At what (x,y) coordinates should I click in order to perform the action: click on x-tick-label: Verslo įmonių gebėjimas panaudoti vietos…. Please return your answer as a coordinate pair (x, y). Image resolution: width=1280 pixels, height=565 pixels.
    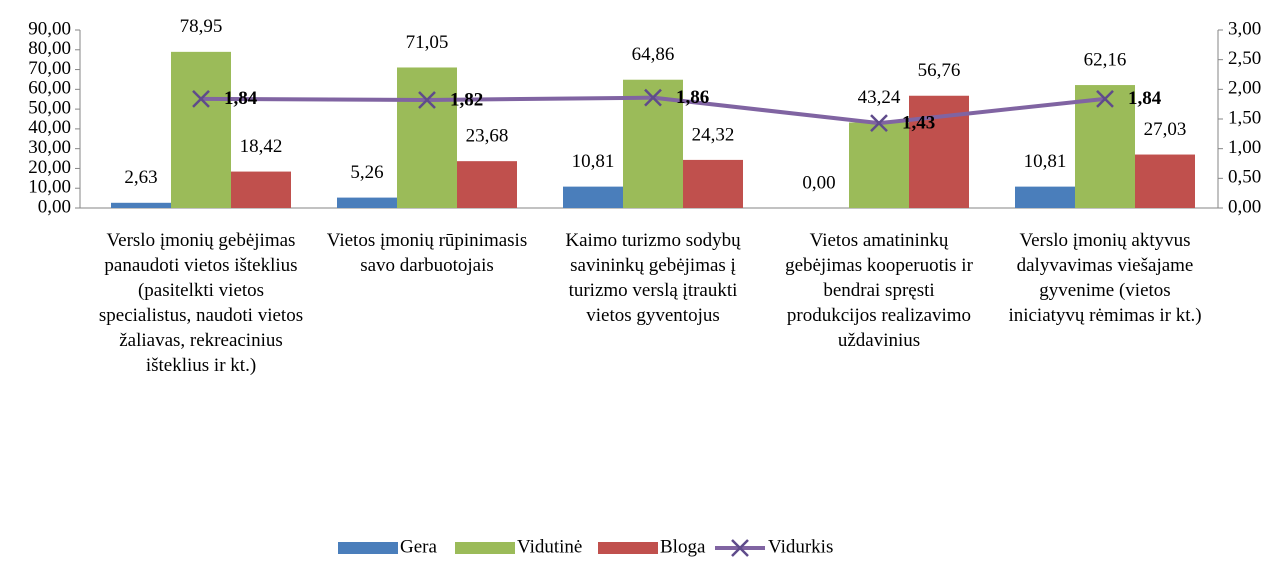
    Looking at the image, I should click on (201, 303).